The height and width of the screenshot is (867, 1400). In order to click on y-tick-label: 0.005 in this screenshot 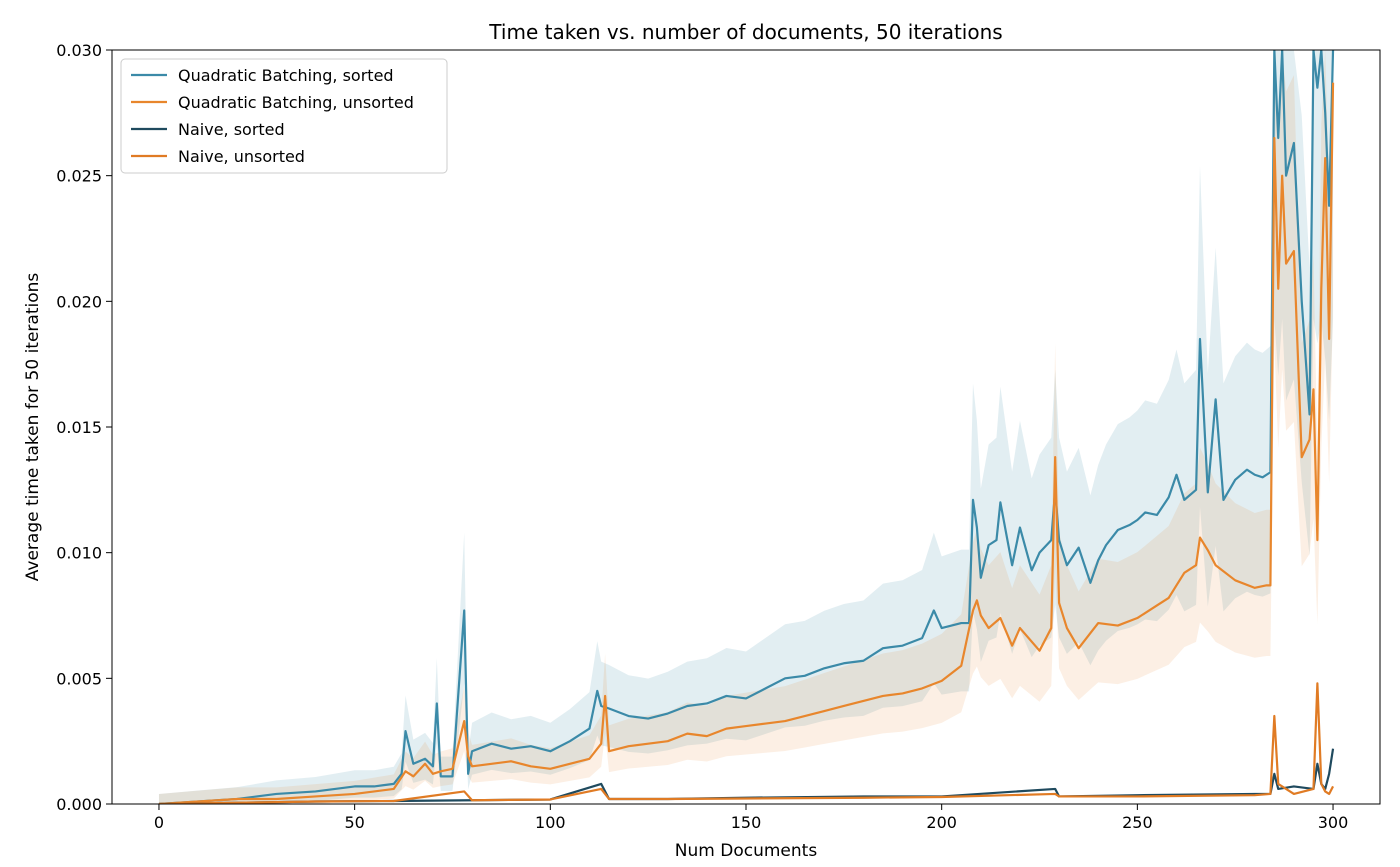, I will do `click(79, 678)`.